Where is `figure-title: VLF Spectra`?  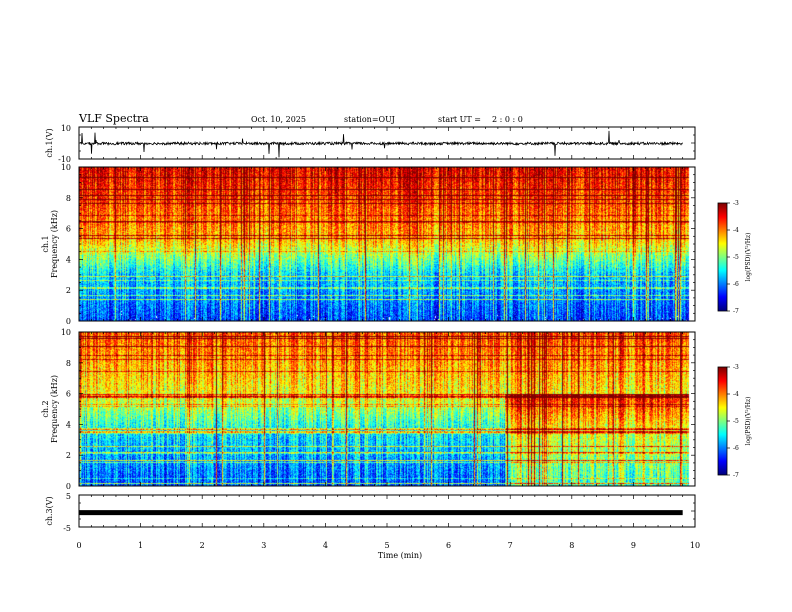
figure-title: VLF Spectra is located at coordinates (113, 118).